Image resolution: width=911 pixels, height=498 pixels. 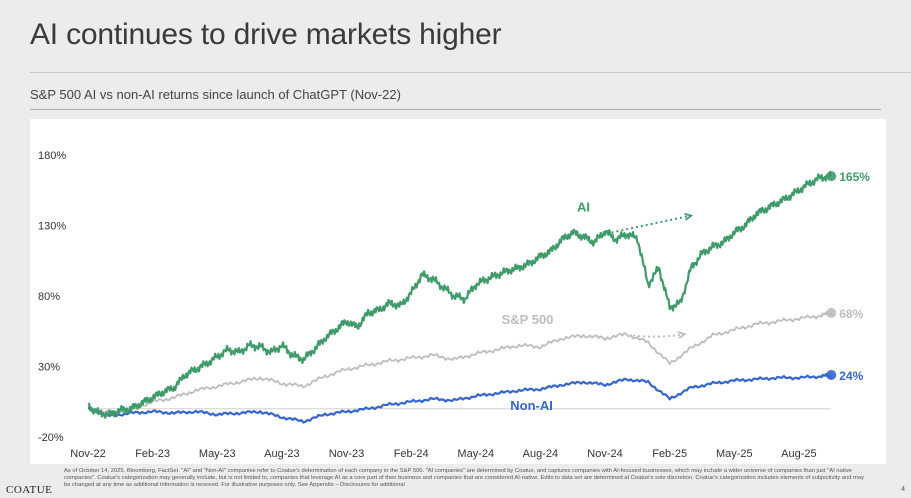 I want to click on x-tick-label: May-25, so click(x=734, y=454).